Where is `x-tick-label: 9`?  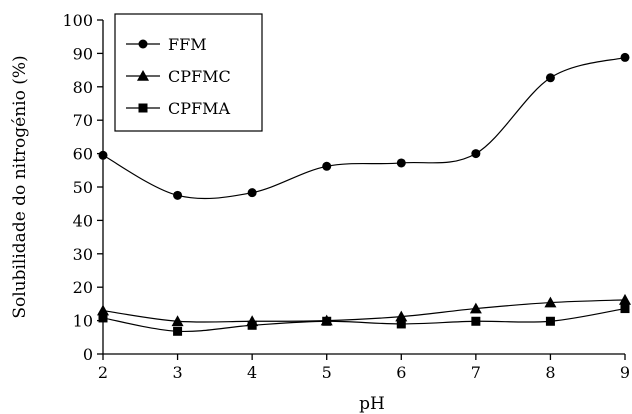 x-tick-label: 9 is located at coordinates (625, 372).